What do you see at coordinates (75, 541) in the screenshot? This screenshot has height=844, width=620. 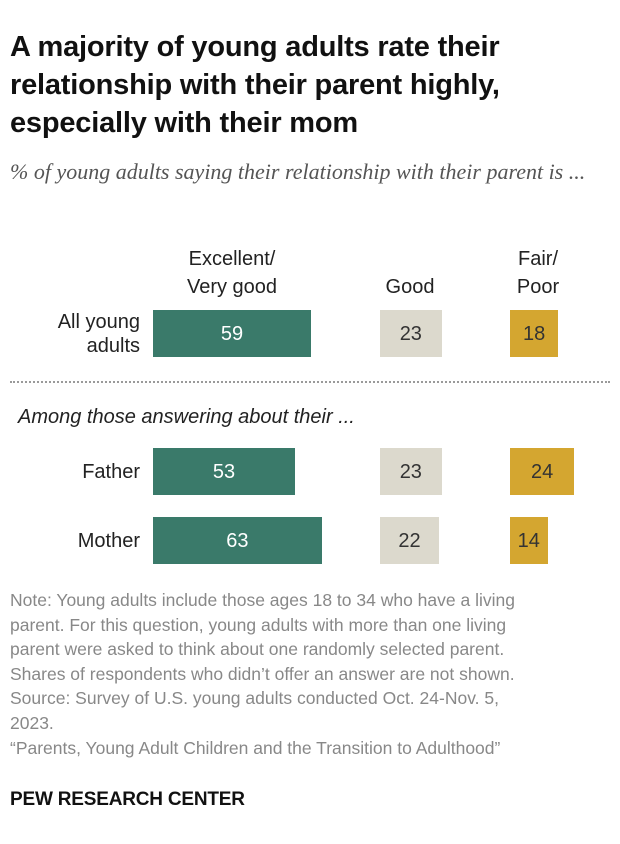 I see `row-label: Mother` at bounding box center [75, 541].